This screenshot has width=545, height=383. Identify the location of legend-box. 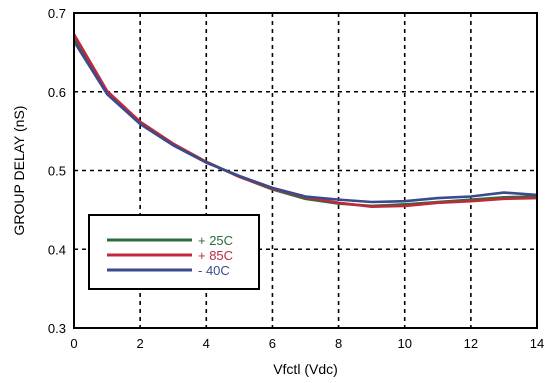
(174, 252).